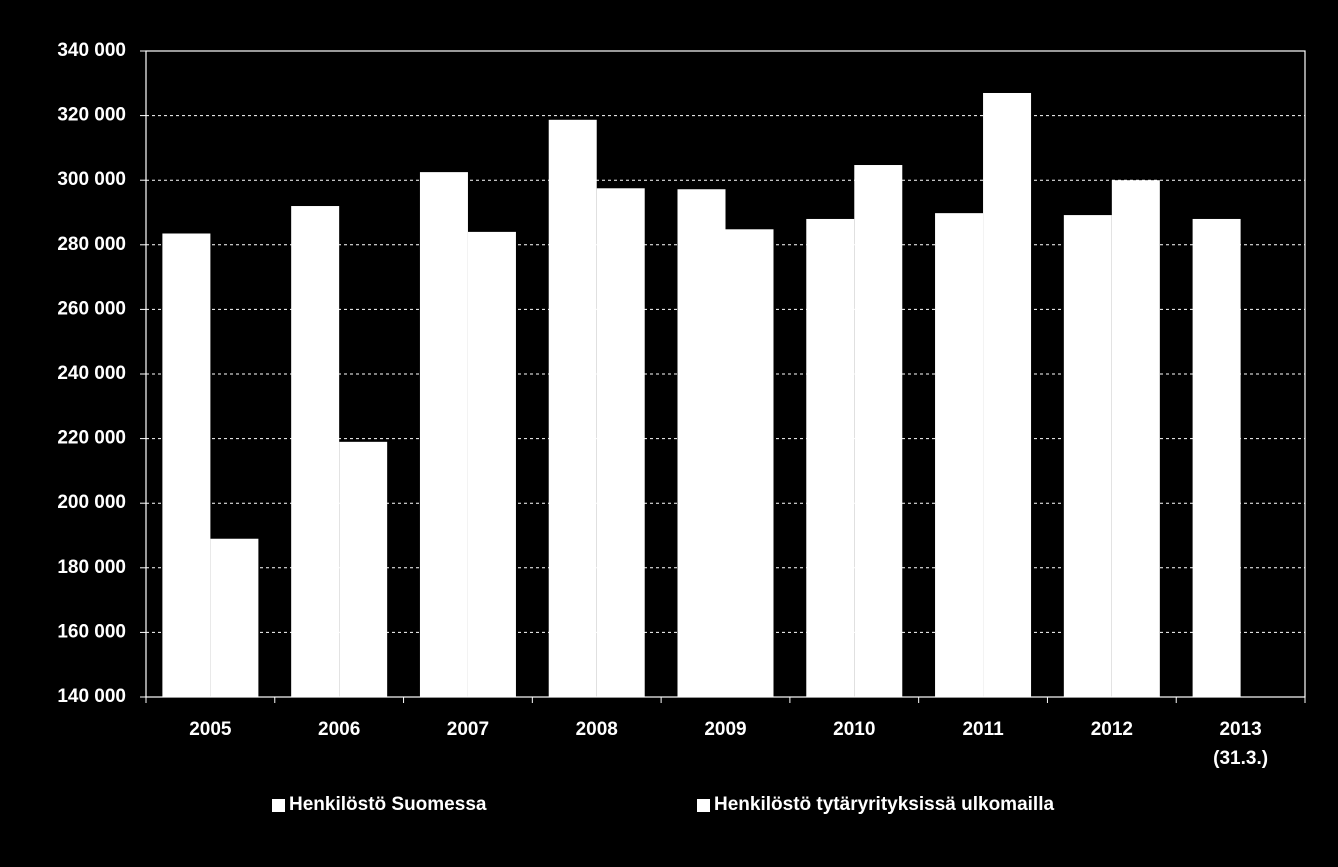  Describe the element at coordinates (91, 308) in the screenshot. I see `y-tick-label: 260 000` at that location.